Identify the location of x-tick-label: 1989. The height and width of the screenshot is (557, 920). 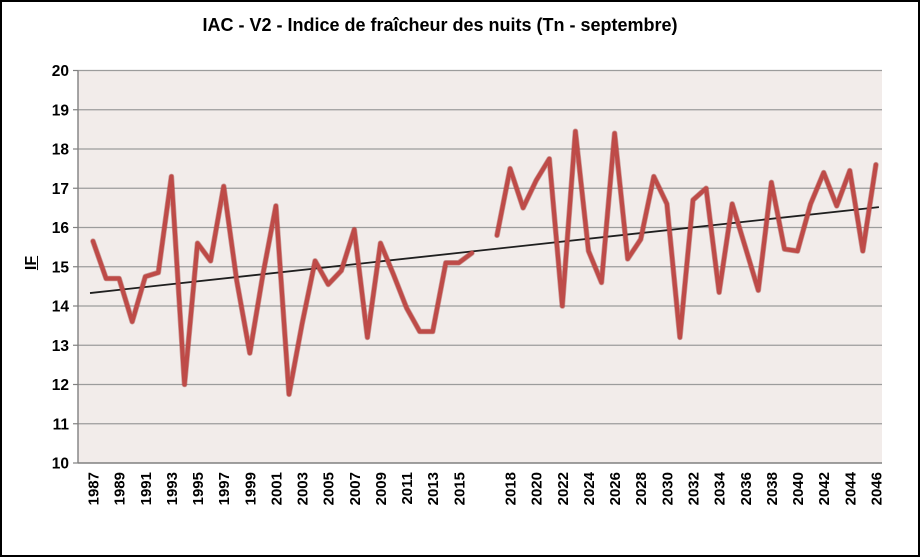
(120, 488).